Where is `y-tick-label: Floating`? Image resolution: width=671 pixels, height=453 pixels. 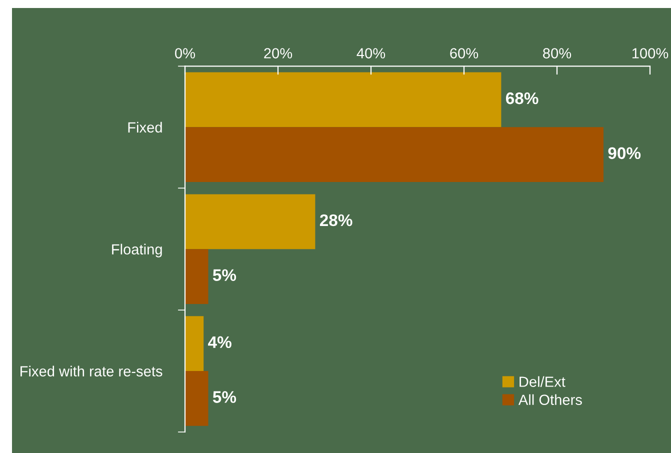 y-tick-label: Floating is located at coordinates (137, 251).